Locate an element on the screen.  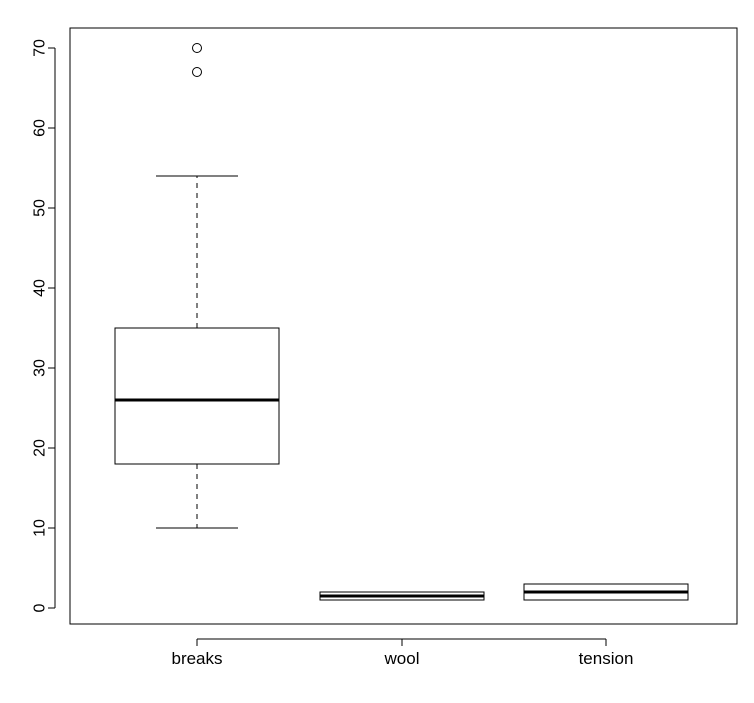
x-tick-label-tension: tension is located at coordinates (606, 658).